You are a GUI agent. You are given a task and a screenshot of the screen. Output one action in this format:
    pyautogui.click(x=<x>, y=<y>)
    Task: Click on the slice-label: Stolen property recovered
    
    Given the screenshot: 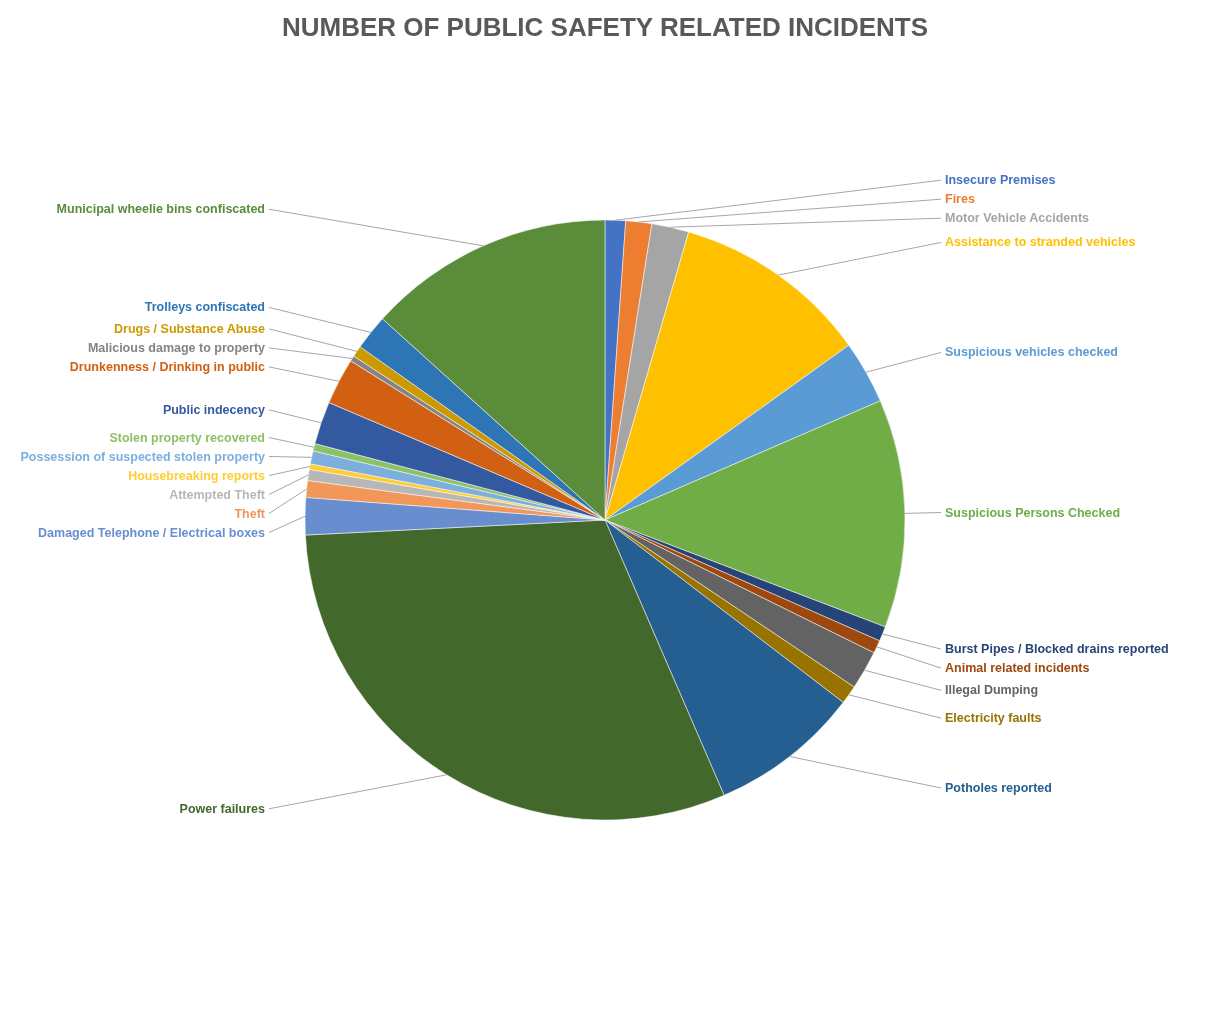 What is the action you would take?
    pyautogui.click(x=187, y=437)
    